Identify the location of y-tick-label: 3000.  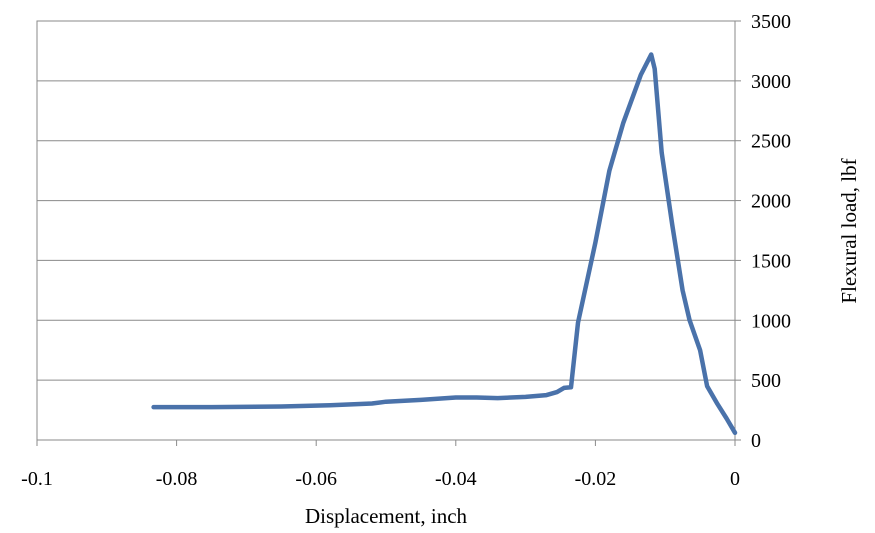
(771, 82).